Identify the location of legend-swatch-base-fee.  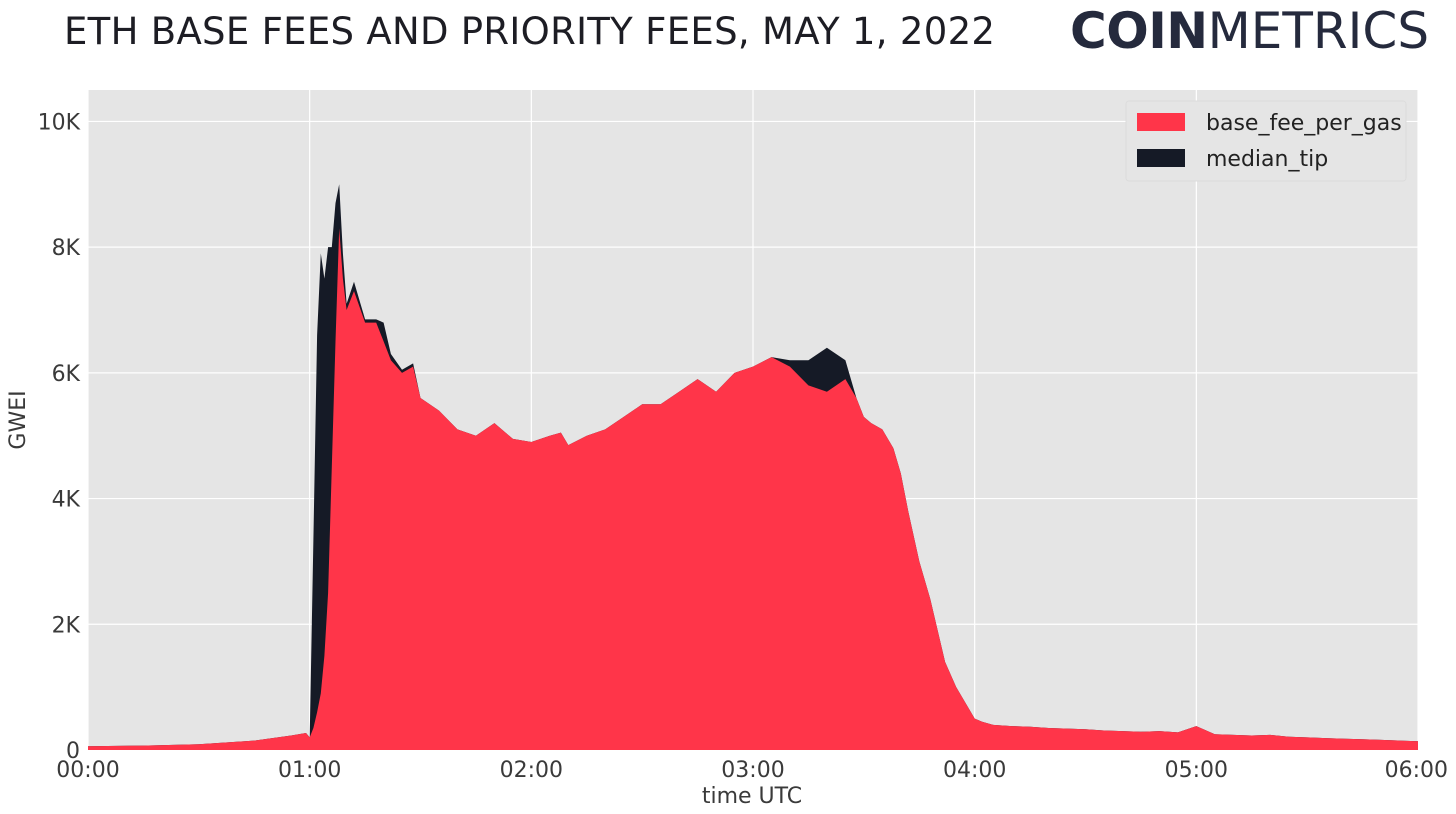
(1161, 122).